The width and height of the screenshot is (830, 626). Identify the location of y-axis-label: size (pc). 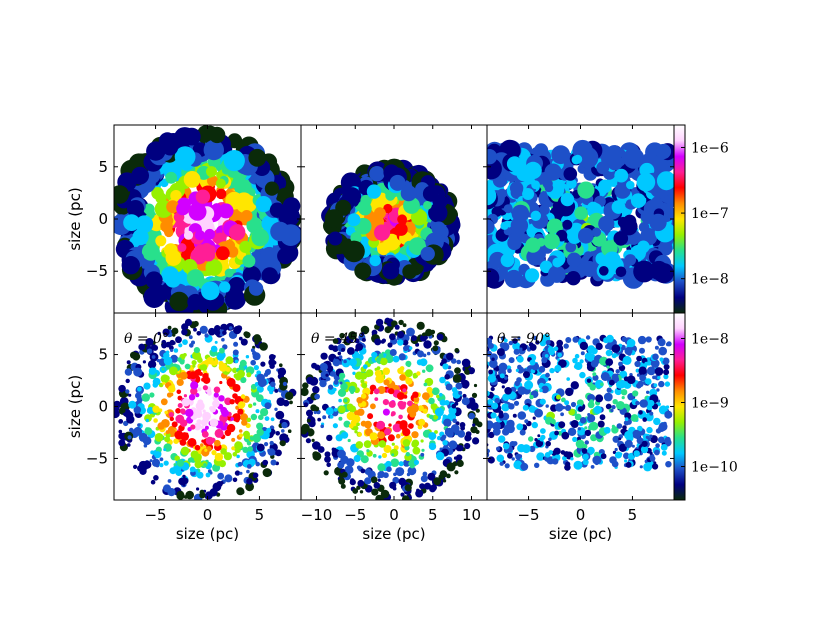
(75, 406).